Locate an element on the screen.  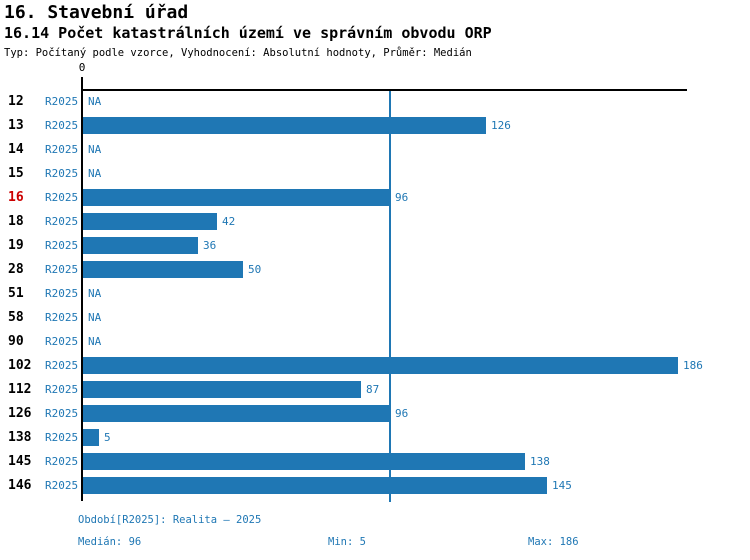
row-category-label: 102 is located at coordinates (20, 365).